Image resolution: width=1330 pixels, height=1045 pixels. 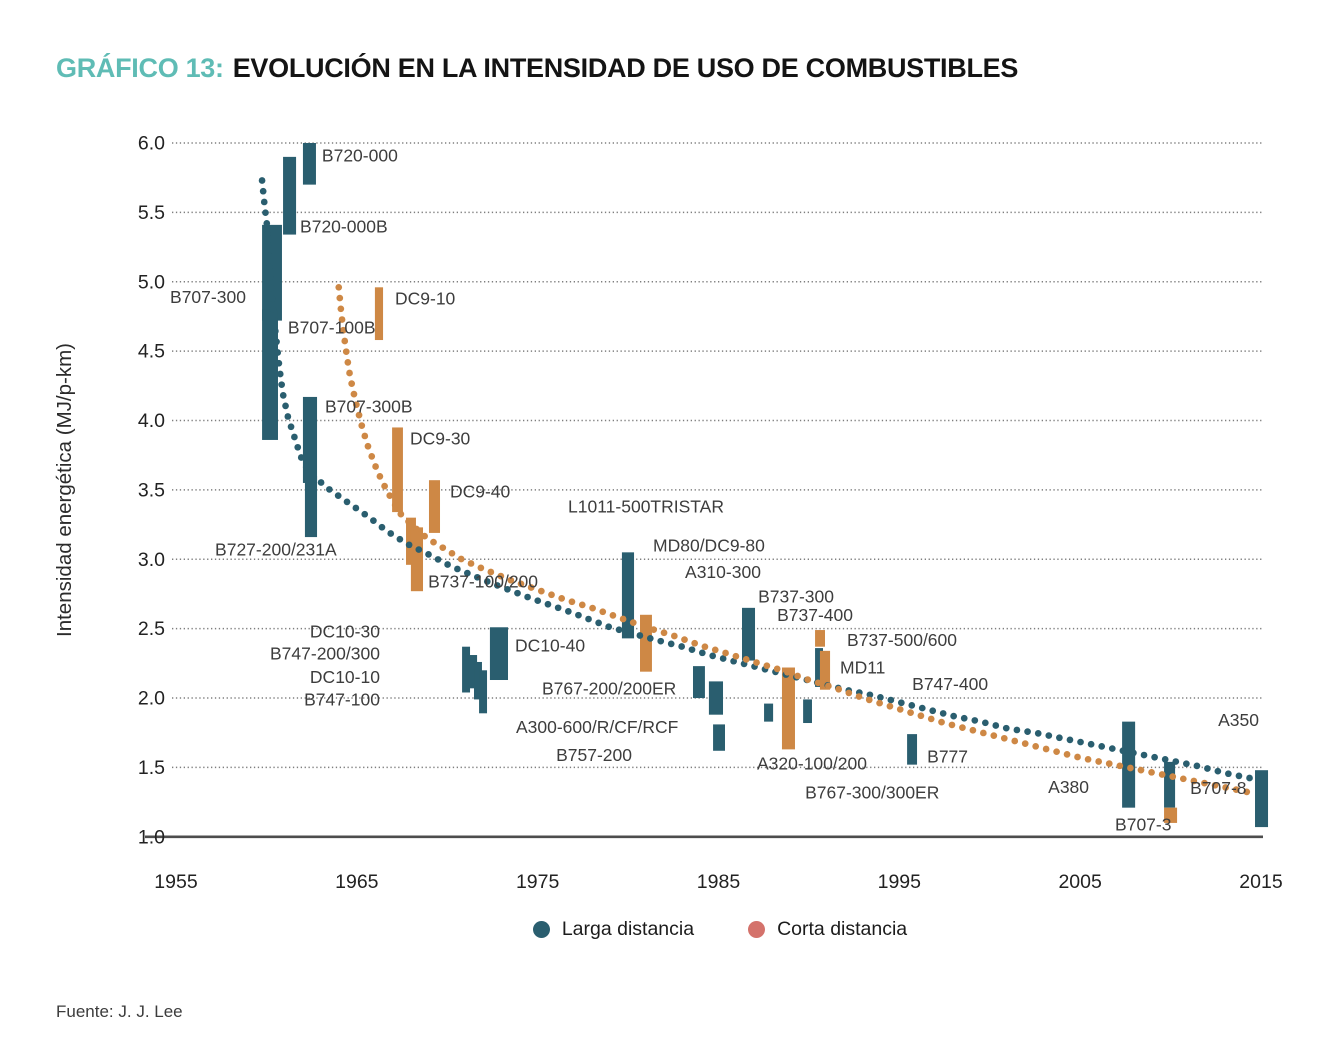 What do you see at coordinates (151, 560) in the screenshot?
I see `y-tick-label: 3.0` at bounding box center [151, 560].